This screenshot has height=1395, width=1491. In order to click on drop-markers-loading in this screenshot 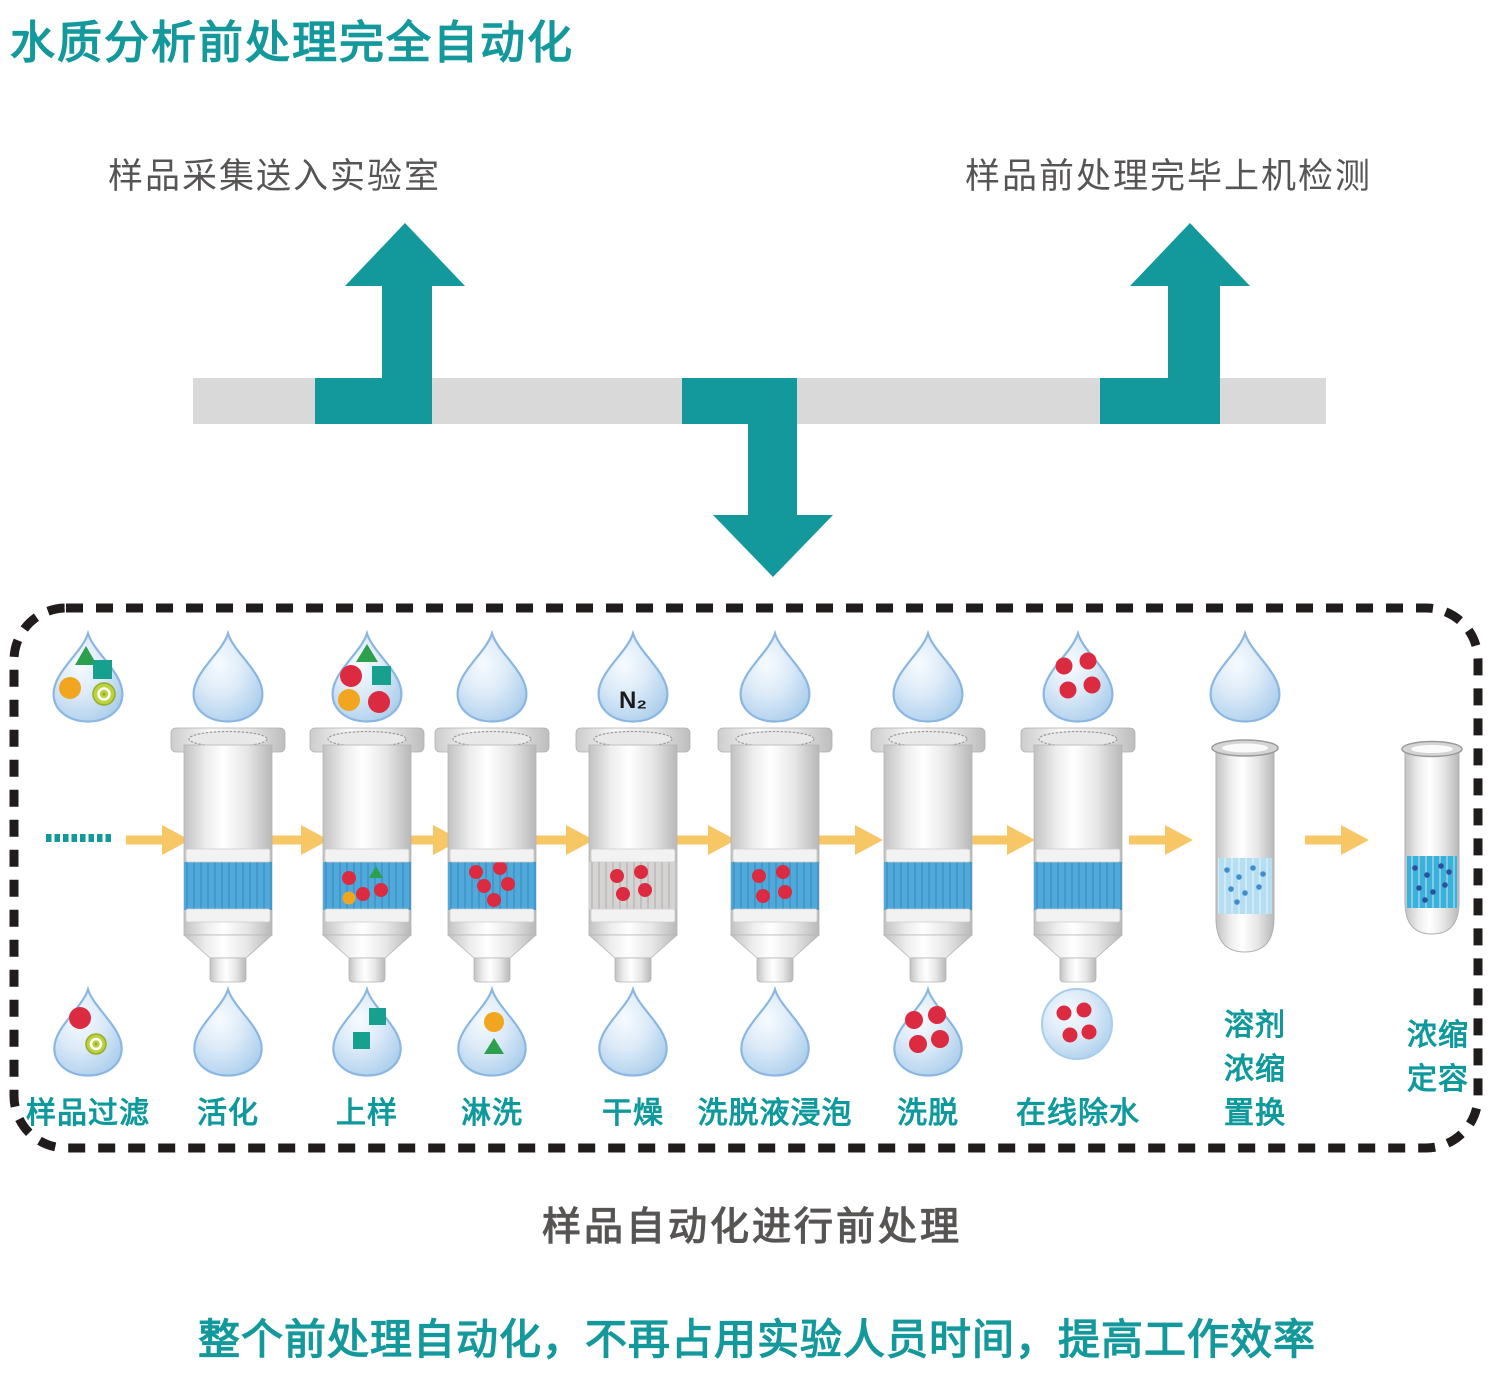, I will do `click(364, 678)`.